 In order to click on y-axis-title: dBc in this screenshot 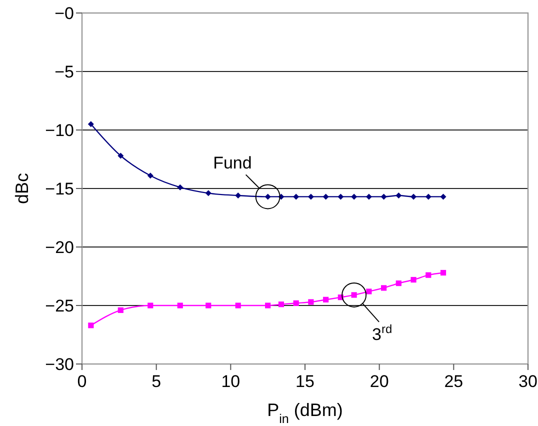, I will do `click(22, 188)`.